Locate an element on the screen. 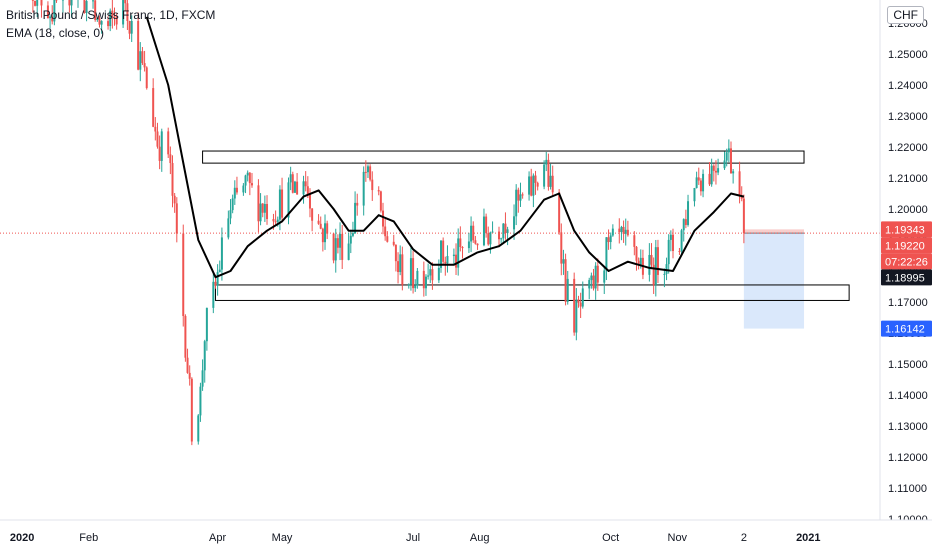 This screenshot has height=550, width=932. ema-legend: EMA (18, close, 0) is located at coordinates (55, 33).